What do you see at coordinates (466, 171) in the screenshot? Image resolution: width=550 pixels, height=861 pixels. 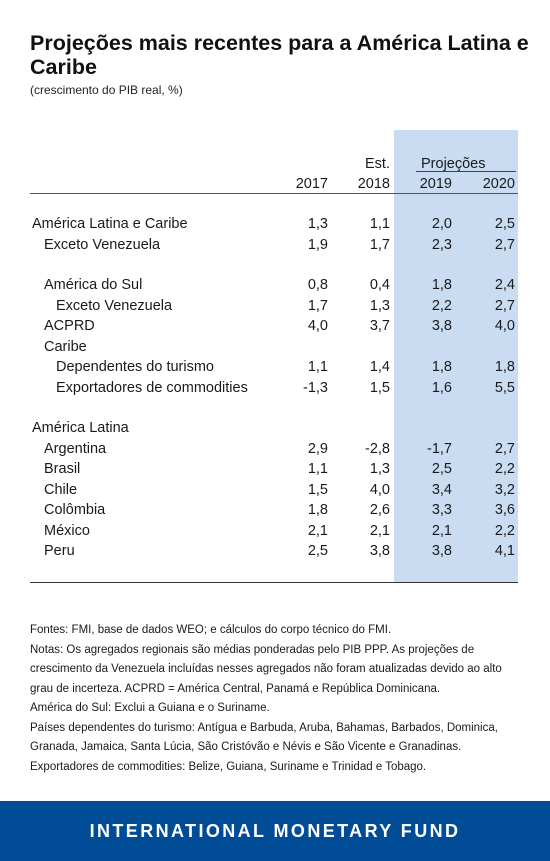 I see `projections-underline` at bounding box center [466, 171].